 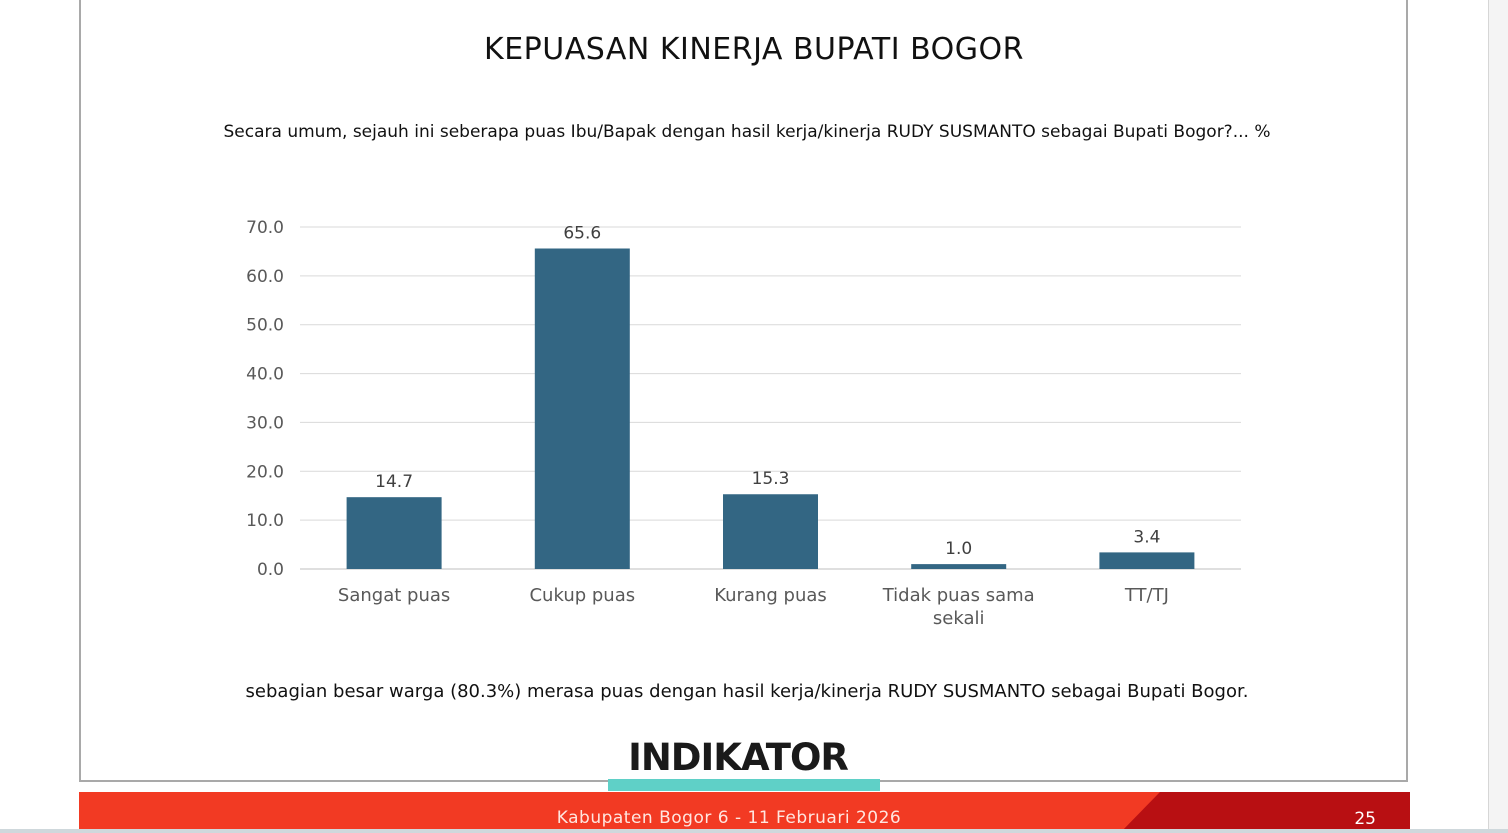 What do you see at coordinates (1265, 812) in the screenshot?
I see `footer-accent-shape` at bounding box center [1265, 812].